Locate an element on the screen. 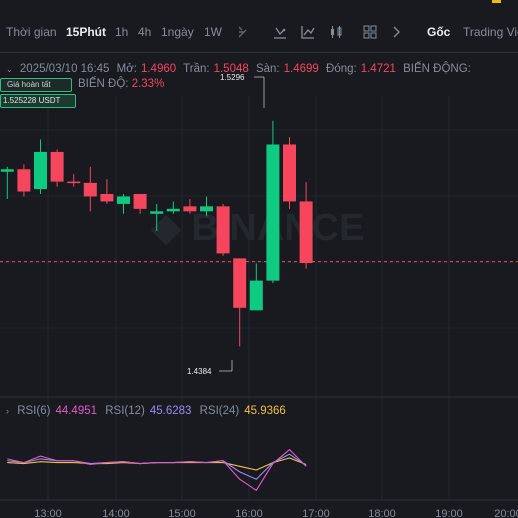 This screenshot has width=518, height=518. xaxis-tick: 19:00 is located at coordinates (449, 513).